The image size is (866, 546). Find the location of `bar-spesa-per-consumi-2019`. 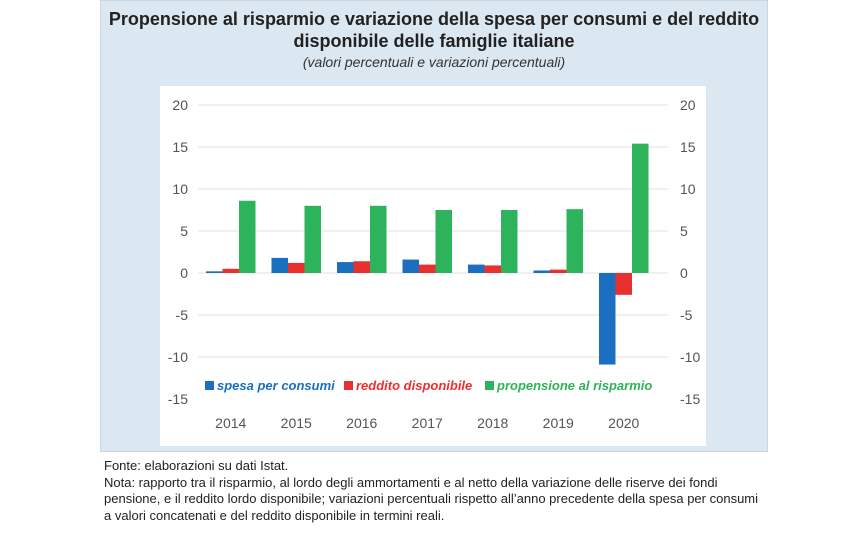

bar-spesa-per-consumi-2019 is located at coordinates (541, 271).